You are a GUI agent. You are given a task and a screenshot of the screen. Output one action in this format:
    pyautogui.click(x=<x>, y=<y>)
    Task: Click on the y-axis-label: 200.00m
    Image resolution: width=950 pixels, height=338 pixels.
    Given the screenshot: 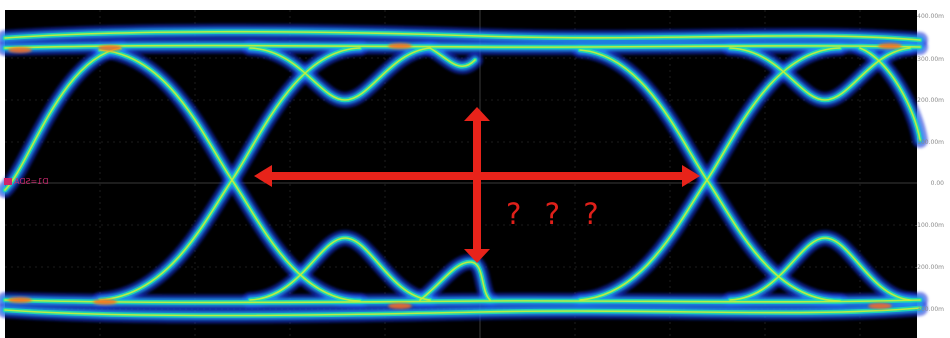 What is the action you would take?
    pyautogui.click(x=930, y=100)
    